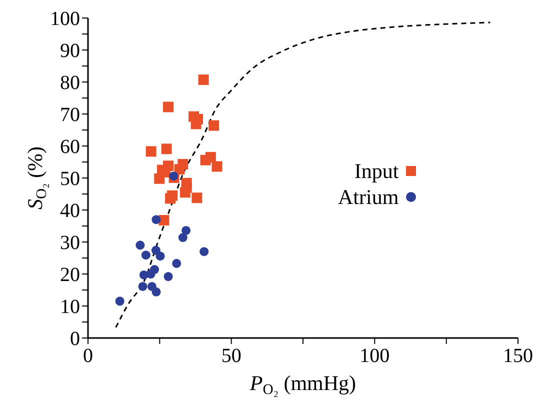  What do you see at coordinates (75, 339) in the screenshot?
I see `y-tick-label: 0` at bounding box center [75, 339].